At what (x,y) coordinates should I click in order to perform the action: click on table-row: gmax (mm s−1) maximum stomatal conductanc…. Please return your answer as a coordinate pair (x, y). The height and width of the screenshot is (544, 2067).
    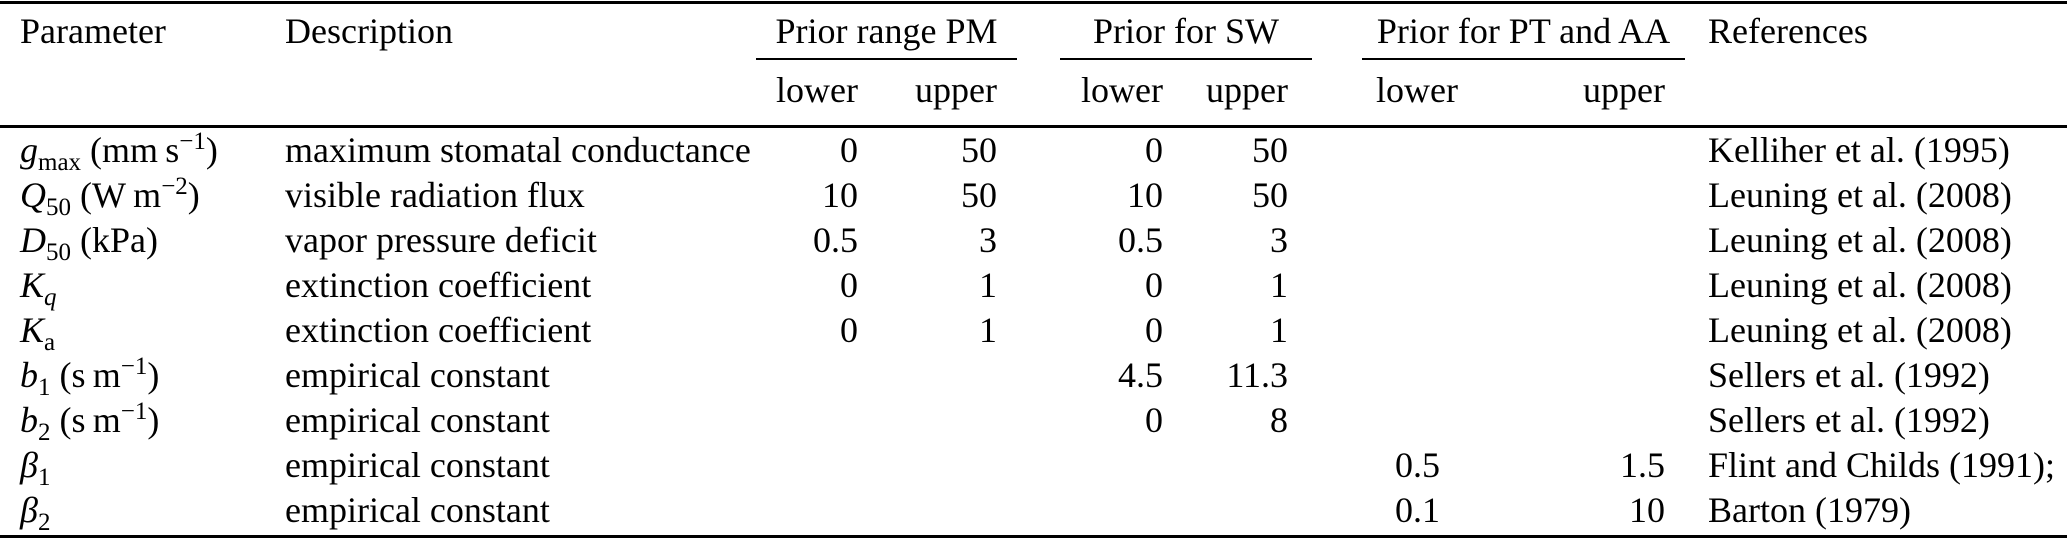
    Looking at the image, I should click on (1033, 152).